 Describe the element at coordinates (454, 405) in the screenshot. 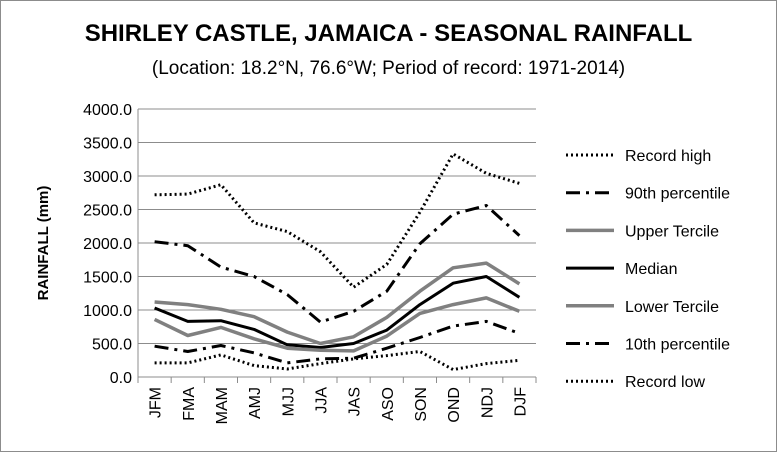

I see `x-tick-label: OND` at that location.